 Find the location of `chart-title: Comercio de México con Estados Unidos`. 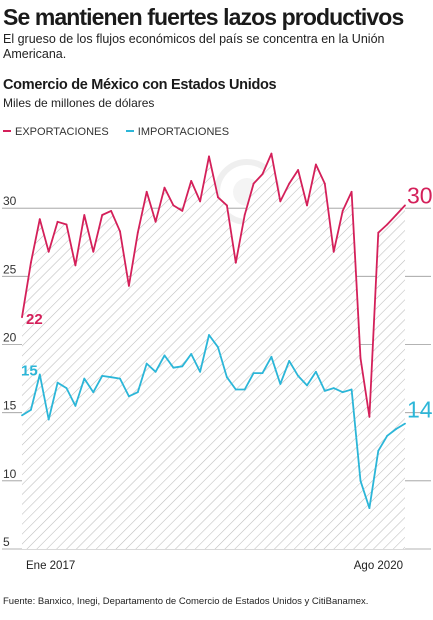

chart-title: Comercio de México con Estados Unidos is located at coordinates (140, 85).